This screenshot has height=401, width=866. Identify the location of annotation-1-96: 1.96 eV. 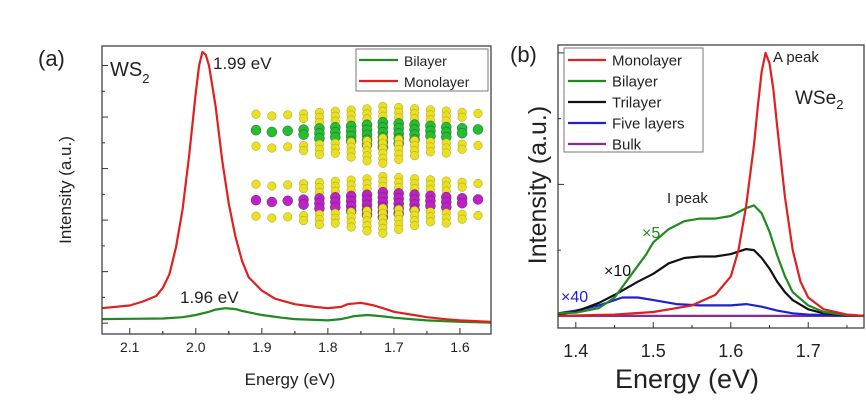
(209, 297).